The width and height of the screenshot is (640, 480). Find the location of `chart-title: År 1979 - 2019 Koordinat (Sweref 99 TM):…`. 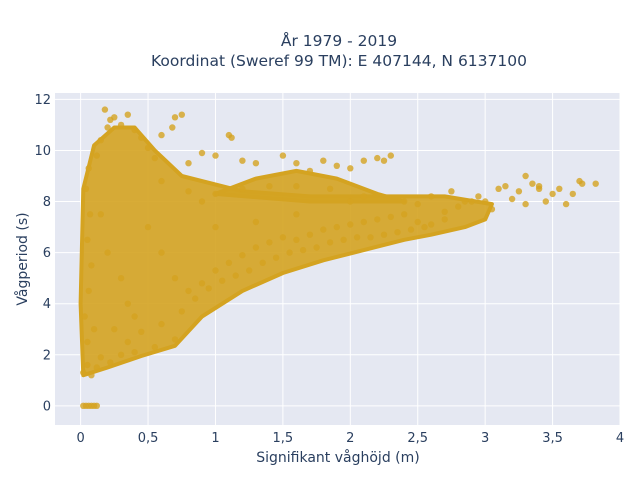

chart-title: År 1979 - 2019 Koordinat (Sweref 99 TM):… is located at coordinates (339, 50).